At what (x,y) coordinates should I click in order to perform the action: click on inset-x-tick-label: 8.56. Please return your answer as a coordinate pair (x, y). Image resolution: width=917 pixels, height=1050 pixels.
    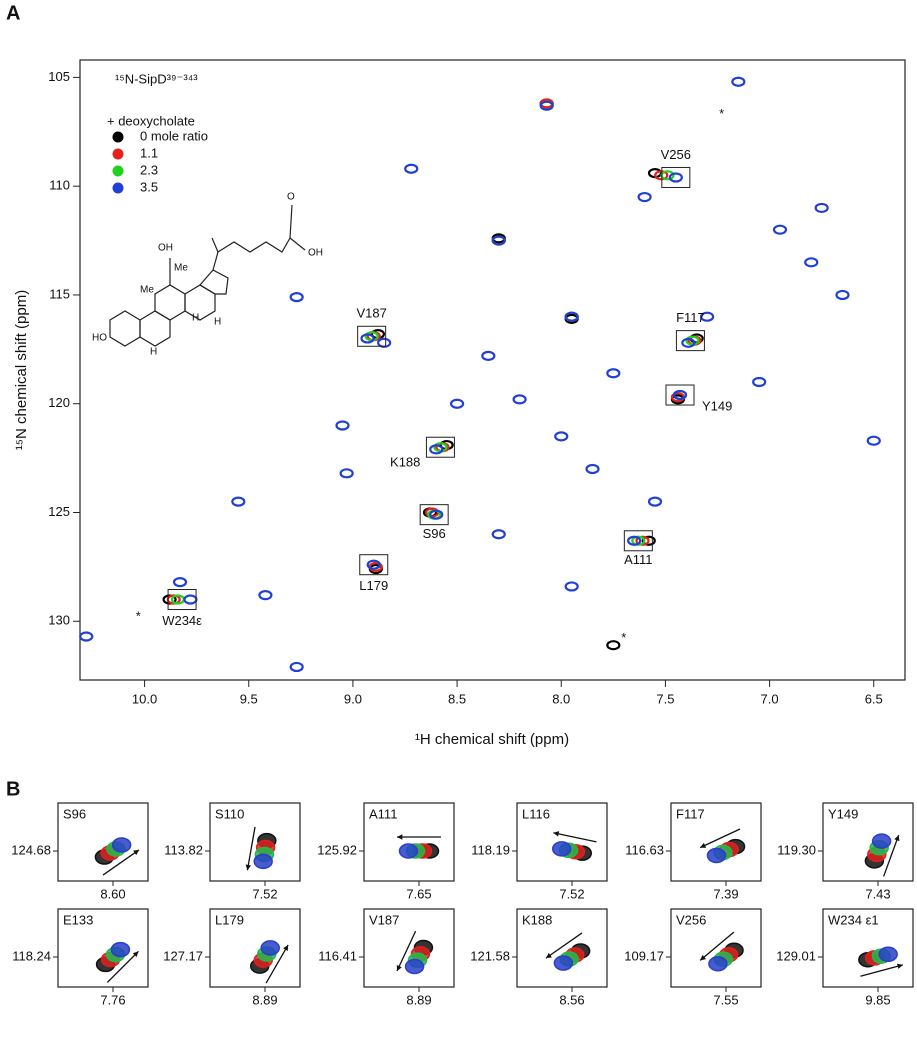
    Looking at the image, I should click on (571, 999).